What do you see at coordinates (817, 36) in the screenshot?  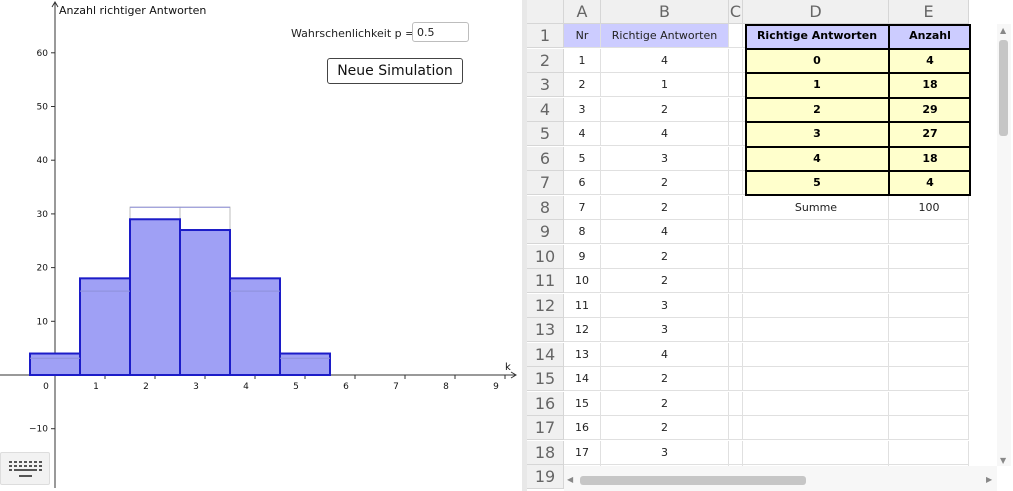 I see `table-header-answers: Richtige Antworten` at bounding box center [817, 36].